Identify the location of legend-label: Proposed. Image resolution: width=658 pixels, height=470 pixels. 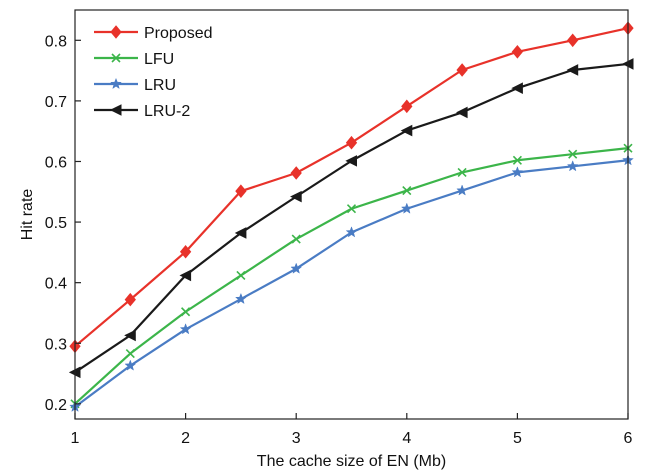
(178, 33).